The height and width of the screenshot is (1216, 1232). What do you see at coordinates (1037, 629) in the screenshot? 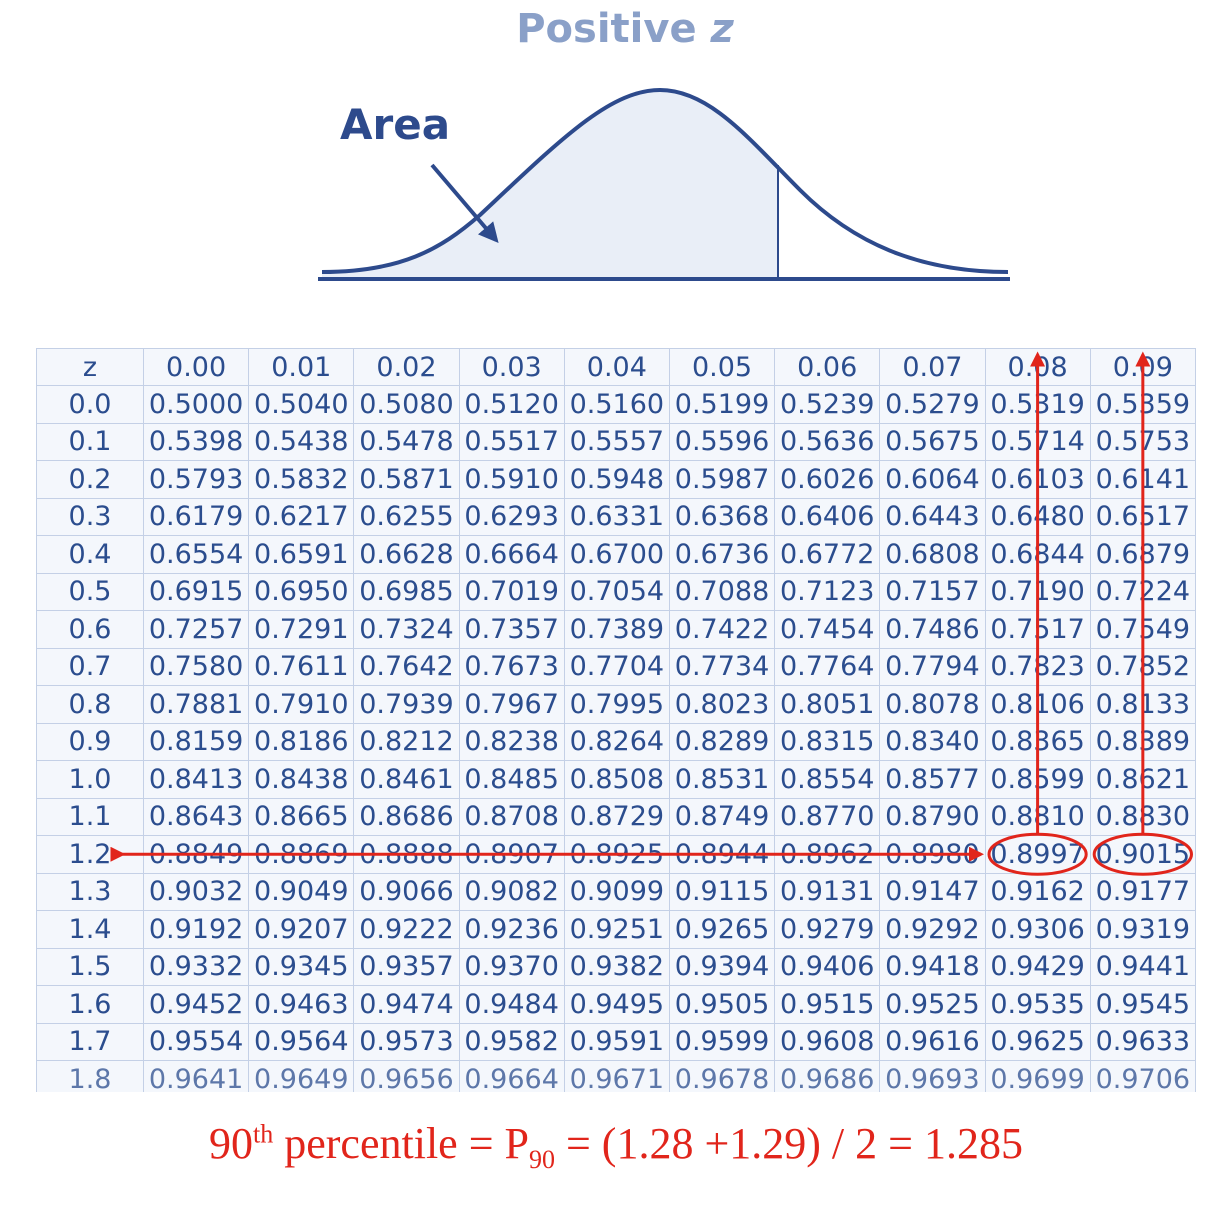
I see `table-cell: 0.7517` at bounding box center [1037, 629].